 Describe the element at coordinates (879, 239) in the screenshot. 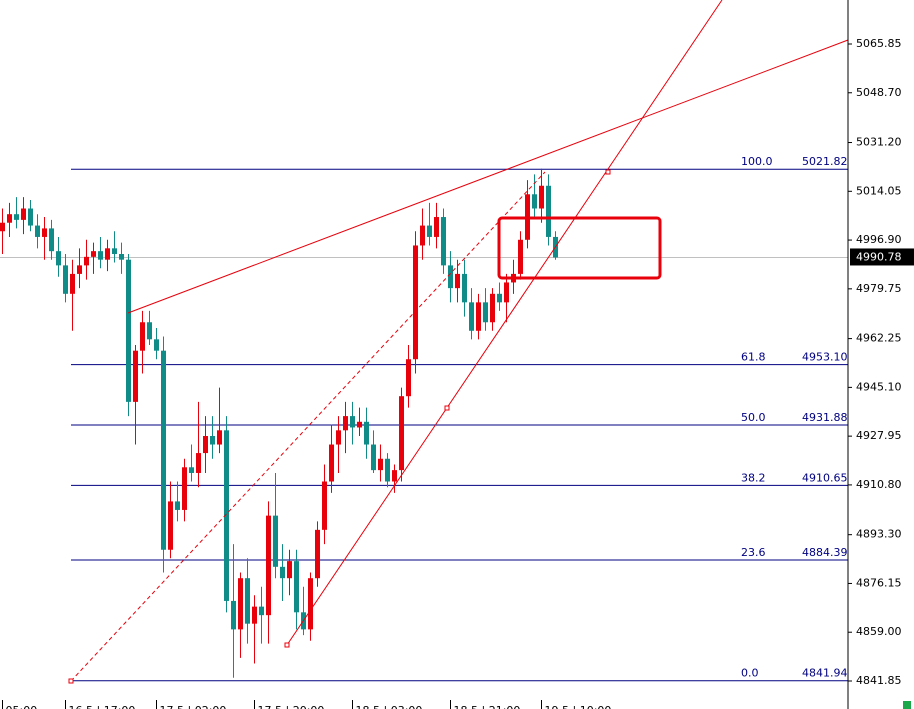

I see `y-tick-label: 4996.90` at that location.